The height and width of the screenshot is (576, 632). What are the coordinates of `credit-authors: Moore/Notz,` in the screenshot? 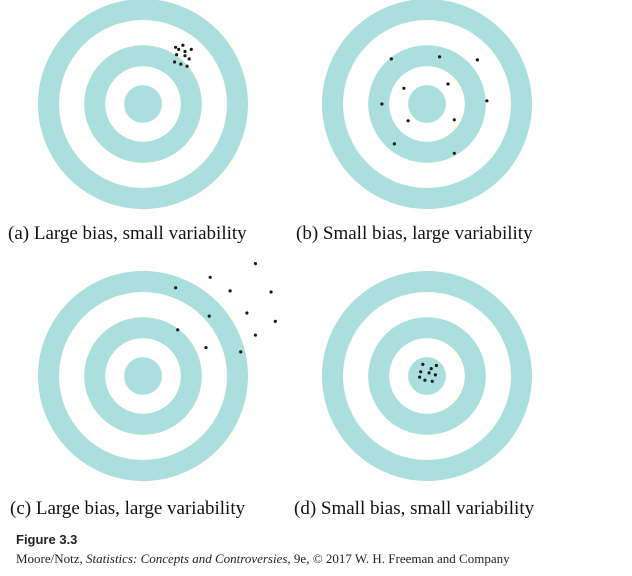 It's located at (51, 558).